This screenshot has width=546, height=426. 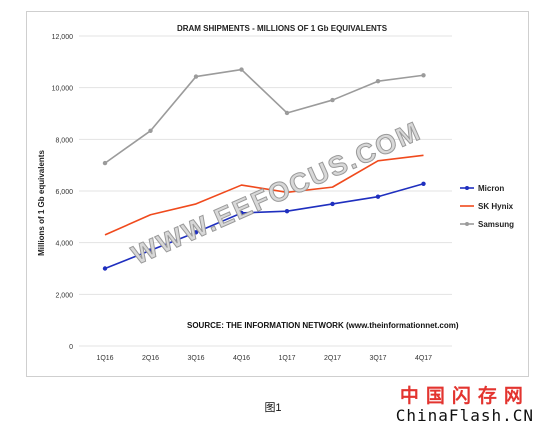 What do you see at coordinates (63, 89) in the screenshot?
I see `y-tick-label: 10,000` at bounding box center [63, 89].